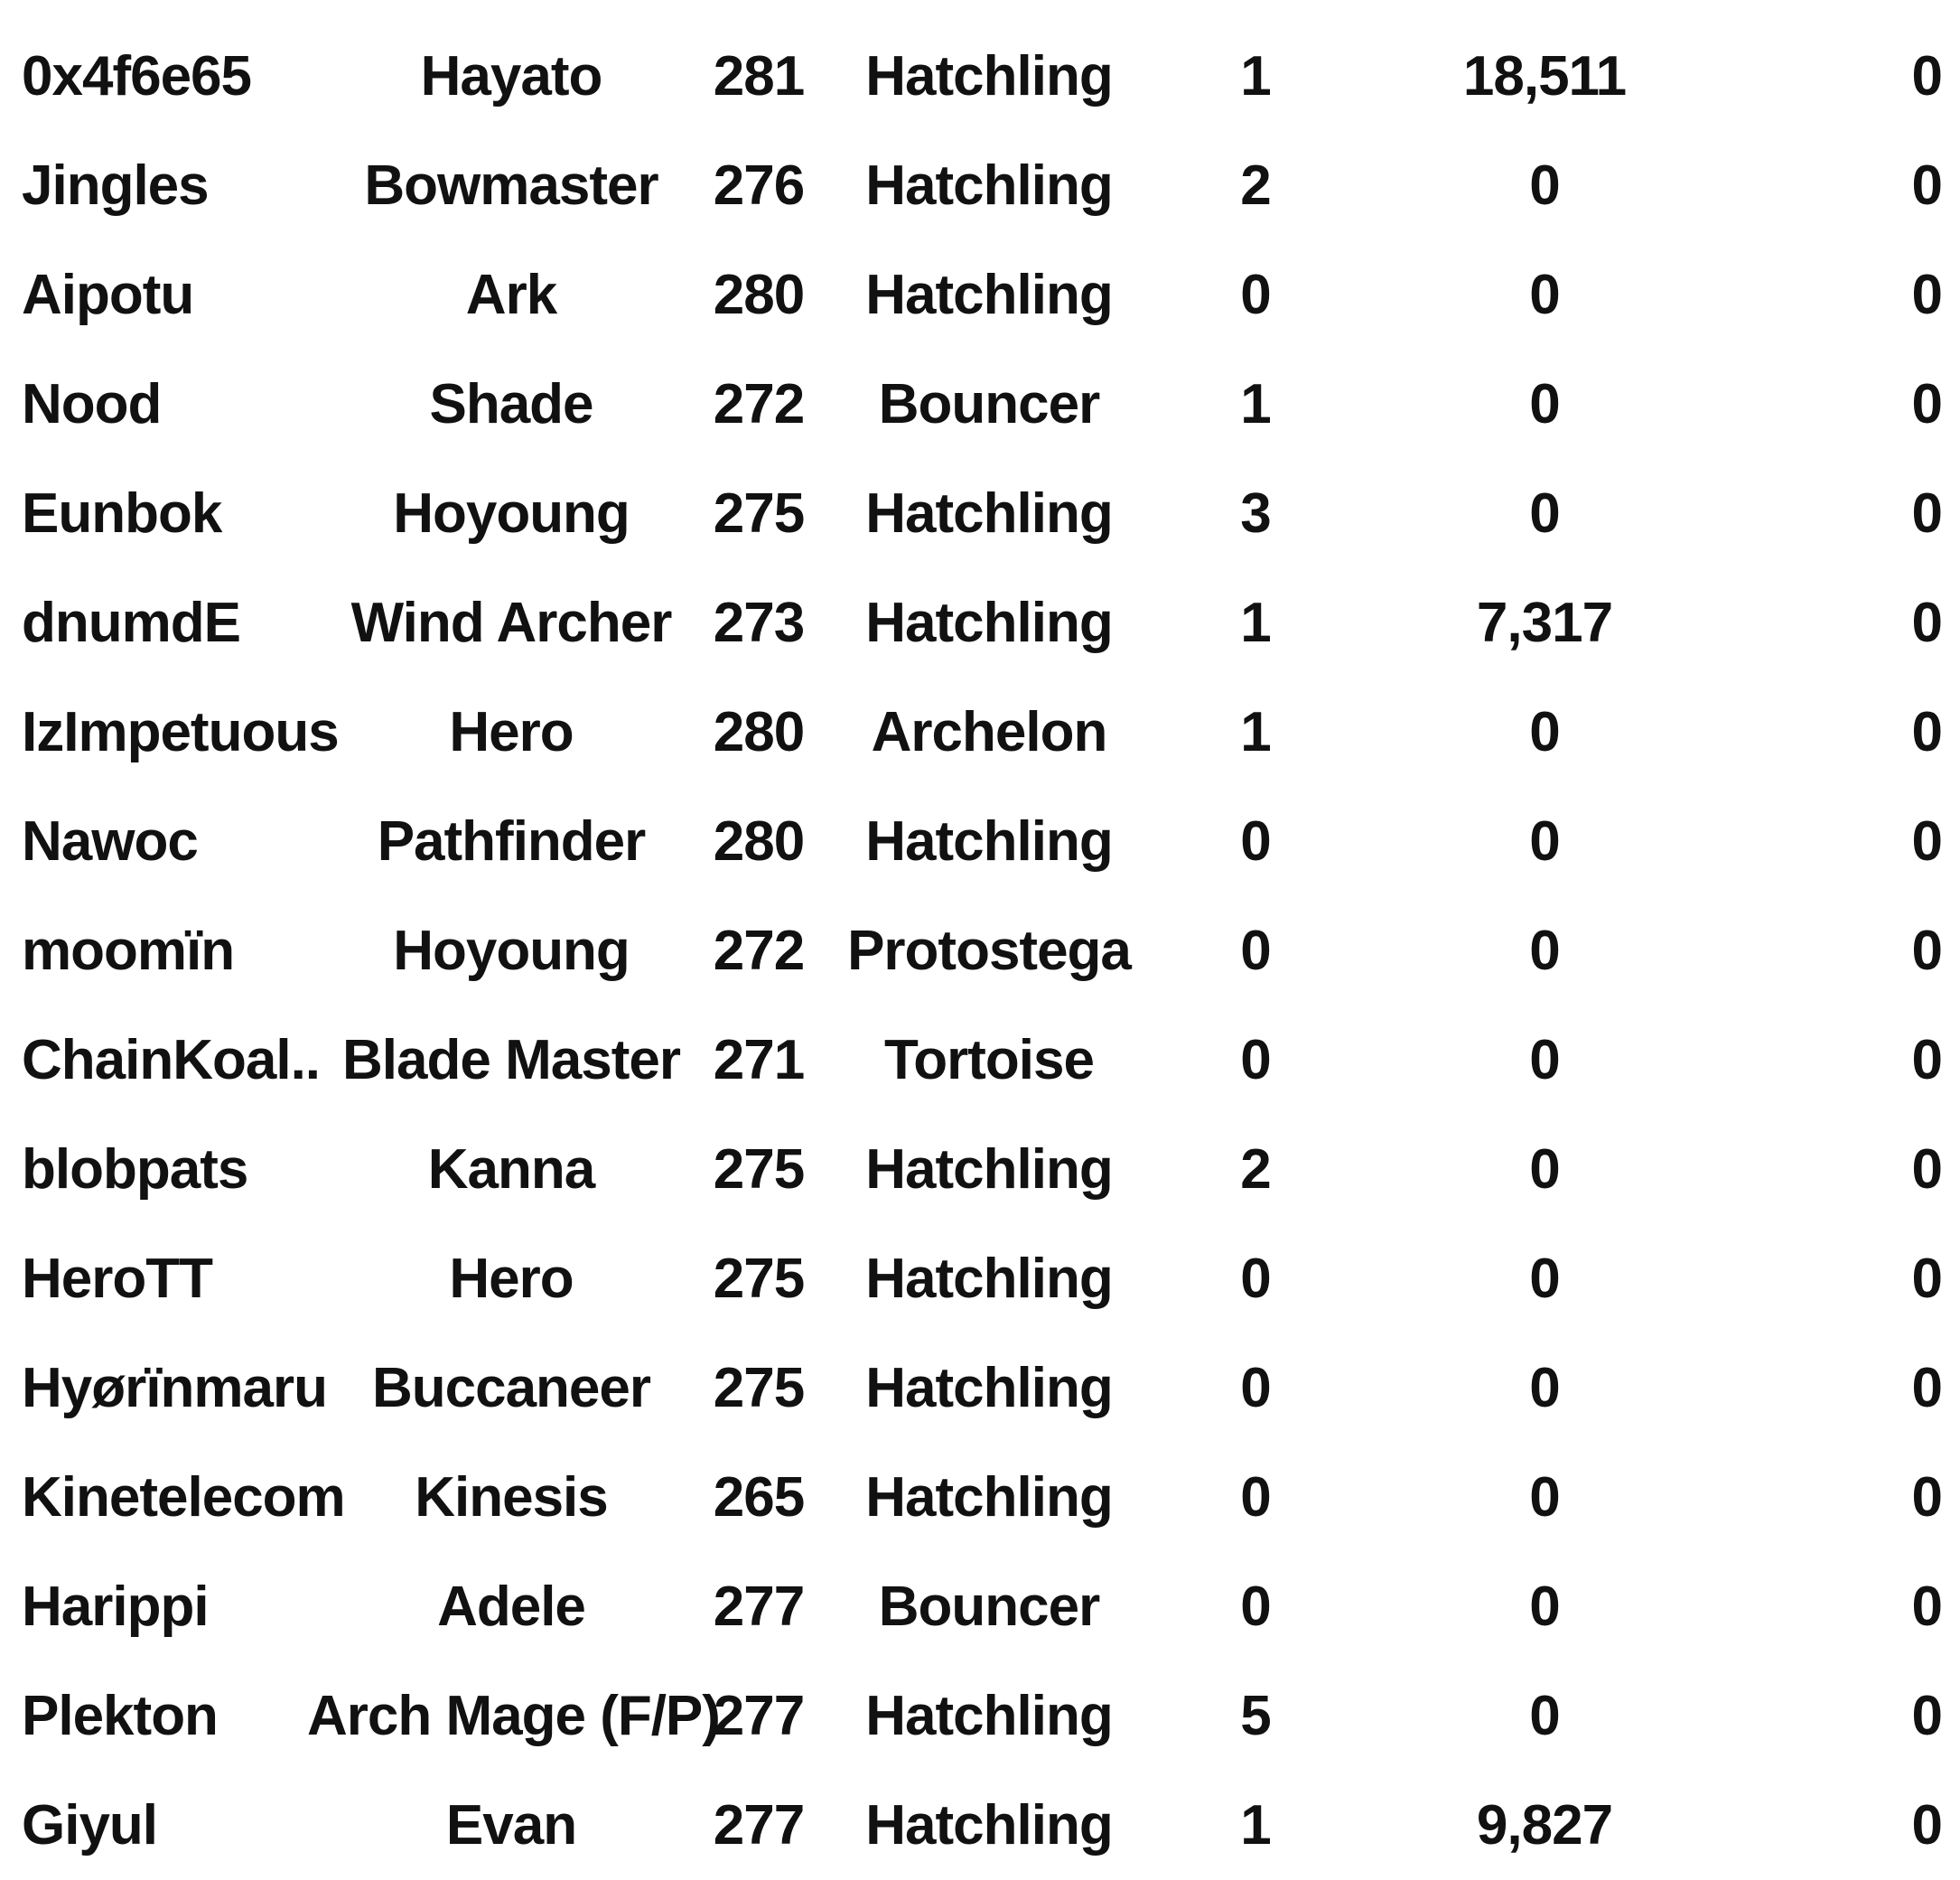 The height and width of the screenshot is (1880, 1960). I want to click on member-job: Bowmaster, so click(511, 185).